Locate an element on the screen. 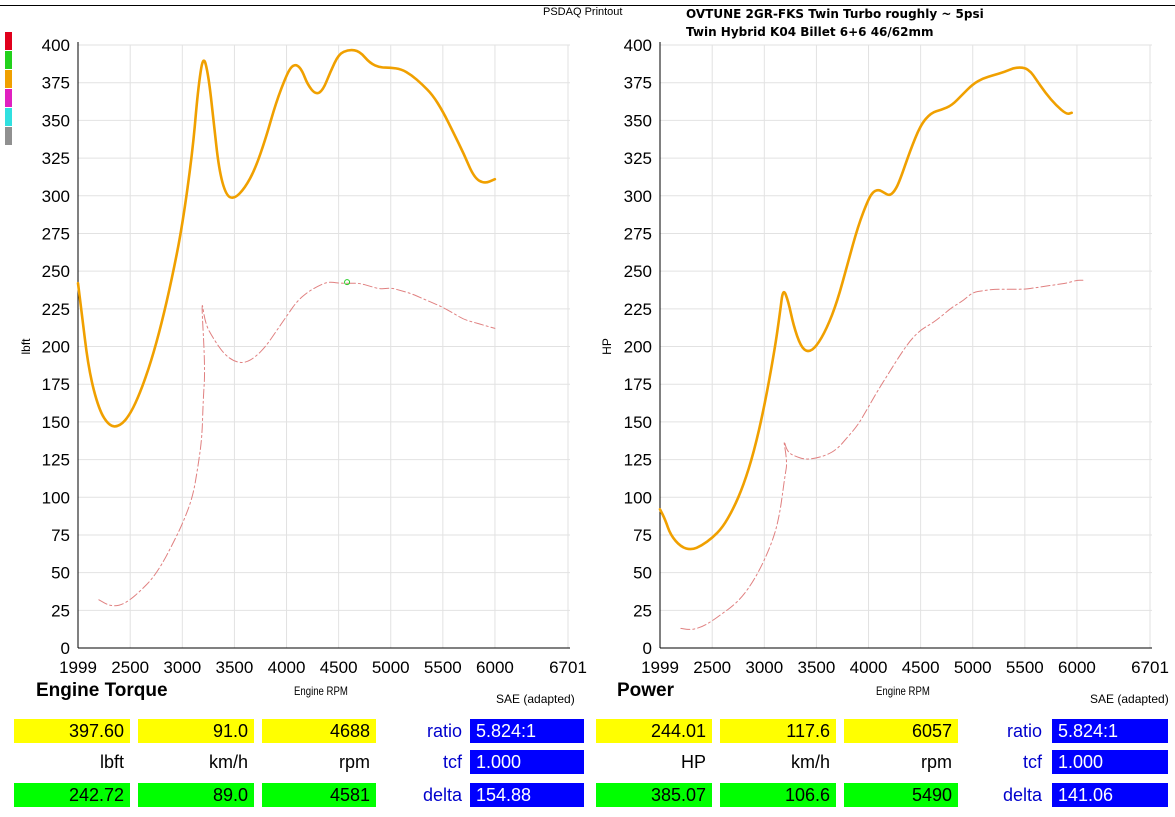 The width and height of the screenshot is (1175, 817). power-tcf-label: tcf is located at coordinates (1032, 762).